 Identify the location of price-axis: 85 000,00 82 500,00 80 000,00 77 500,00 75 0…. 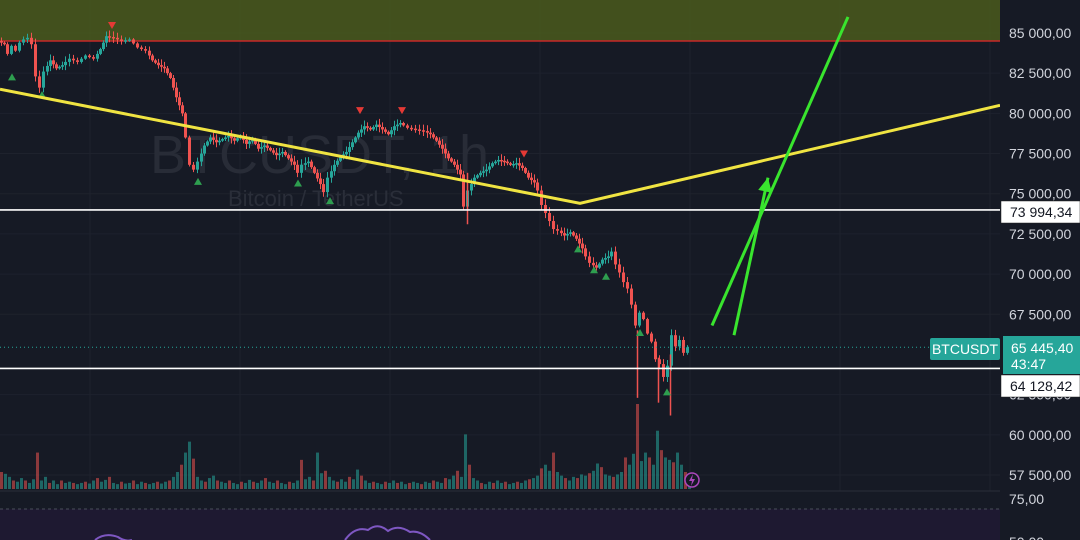
(1040, 270).